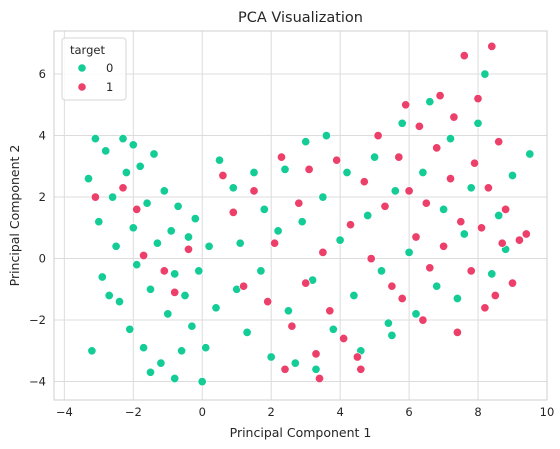 This screenshot has height=449, width=560. Describe the element at coordinates (271, 412) in the screenshot. I see `x-tick-label: 2` at that location.